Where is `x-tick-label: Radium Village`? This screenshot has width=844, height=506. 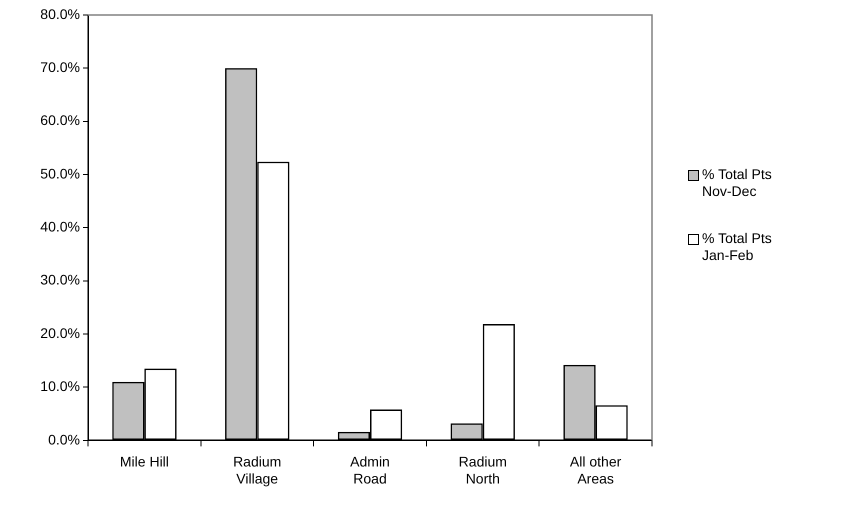 x-tick-label: Radium Village is located at coordinates (257, 470).